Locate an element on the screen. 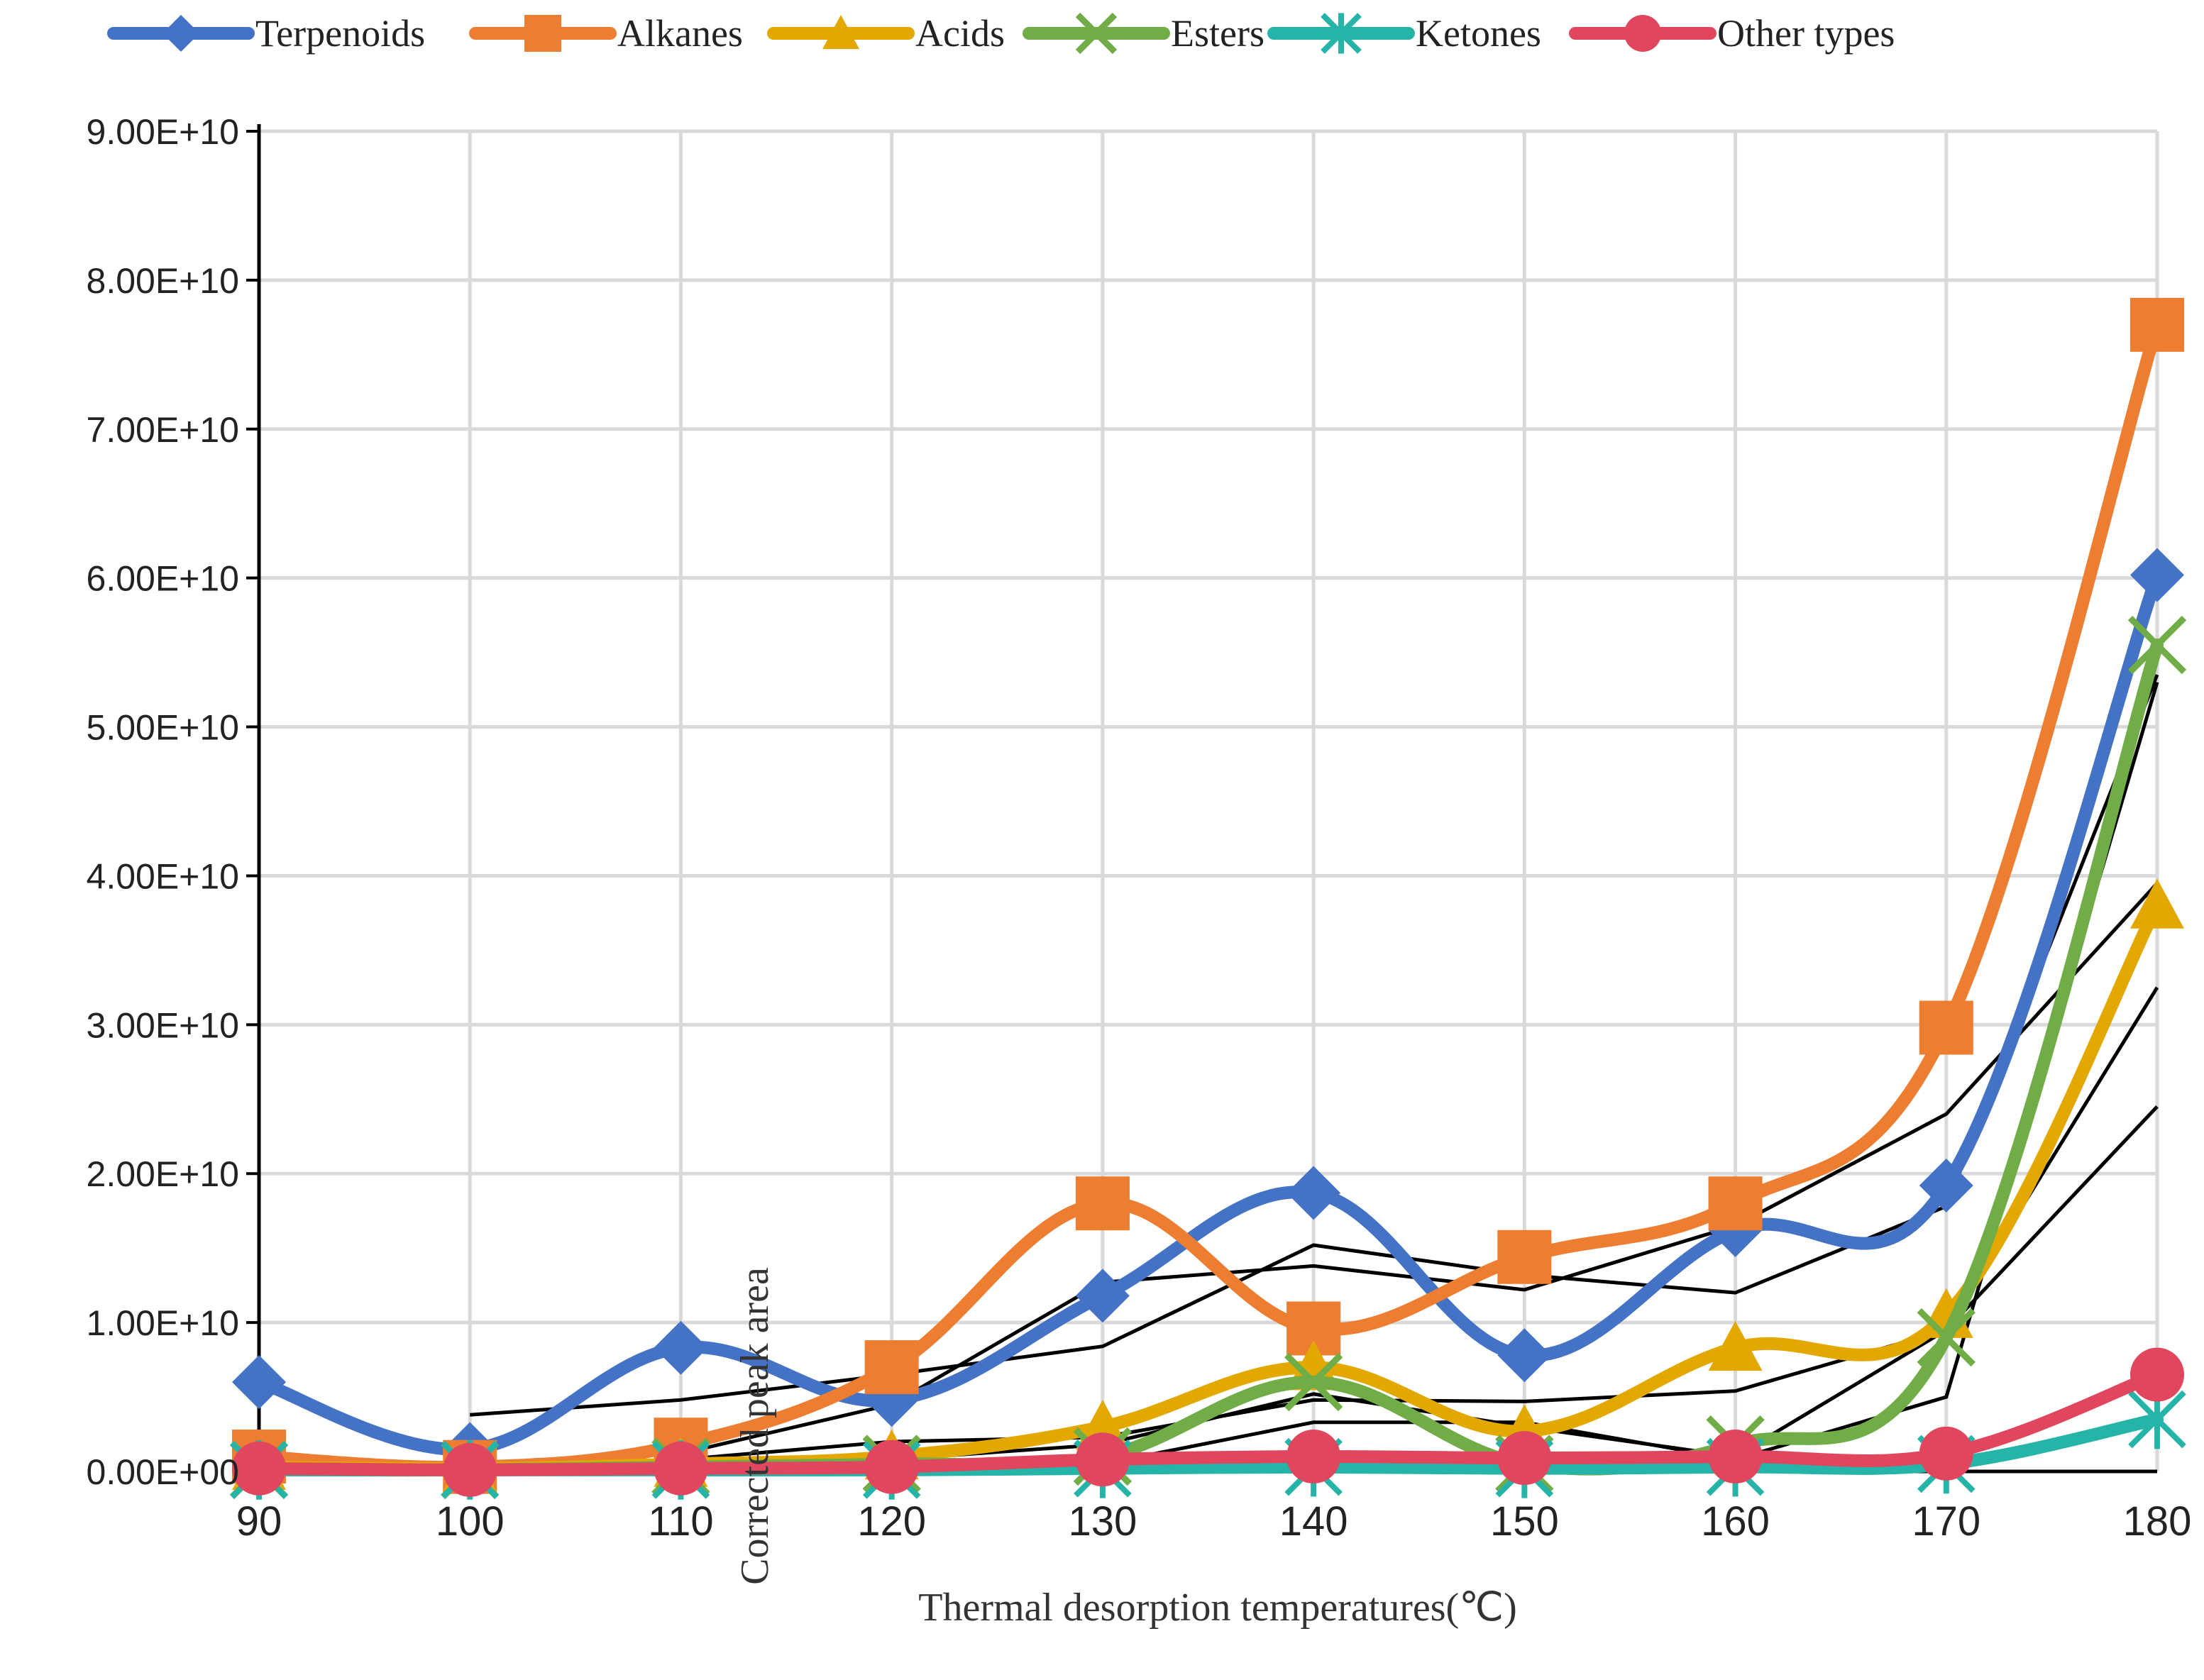 The height and width of the screenshot is (1680, 2204). legend-label: Other types is located at coordinates (1806, 33).